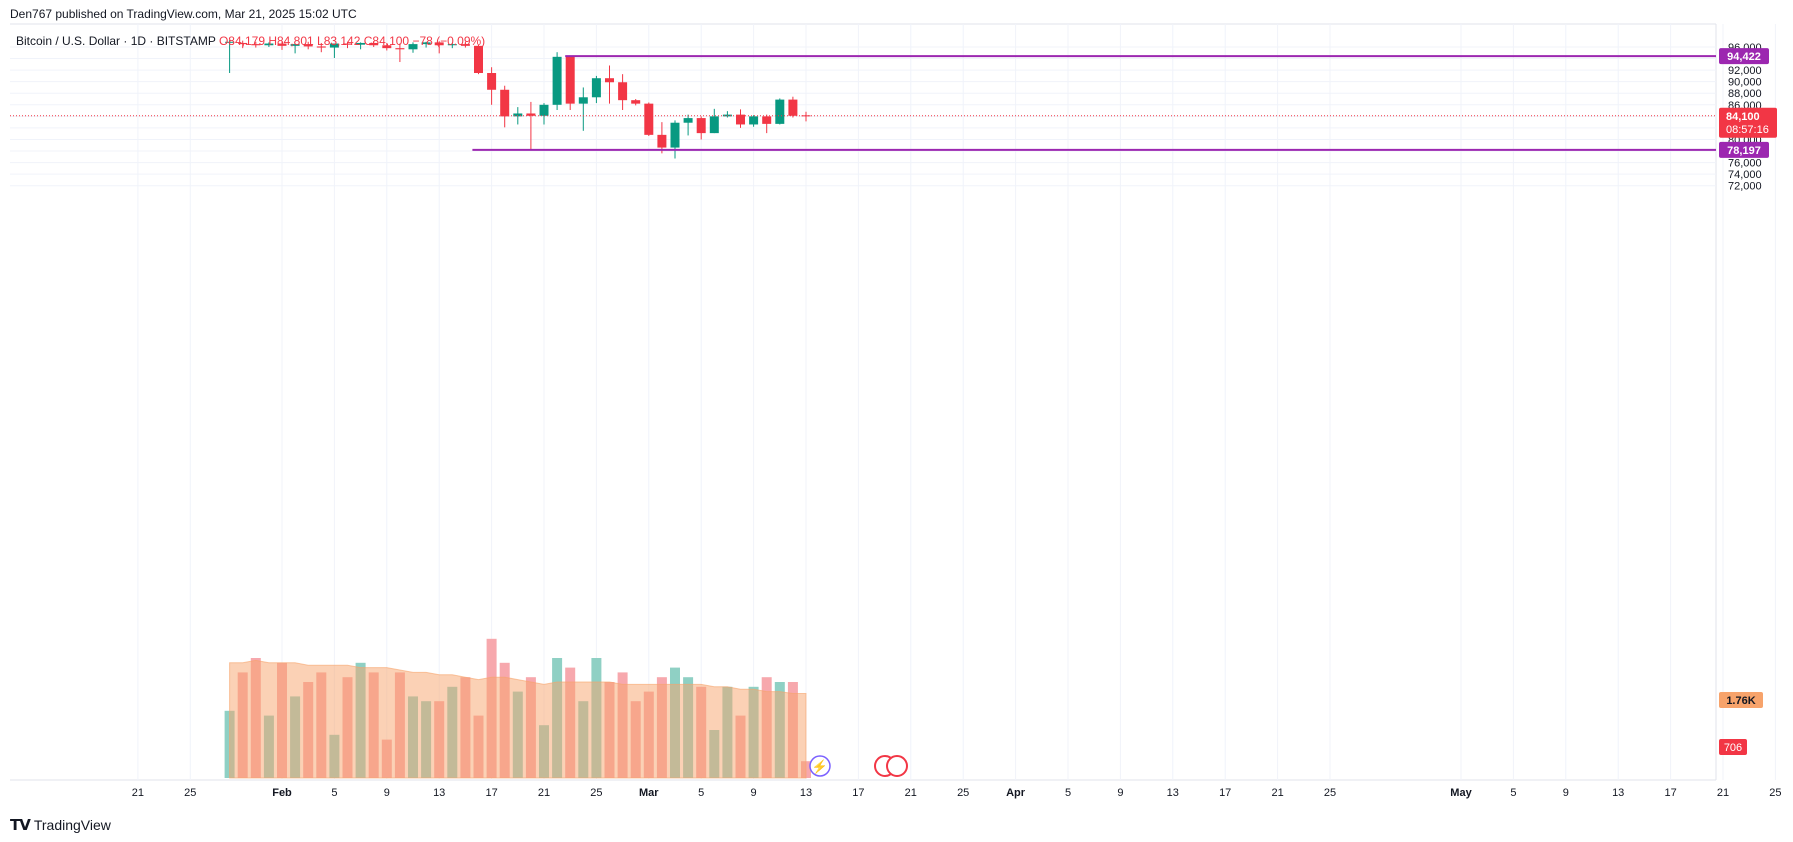  I want to click on volume-pane, so click(517, 708).